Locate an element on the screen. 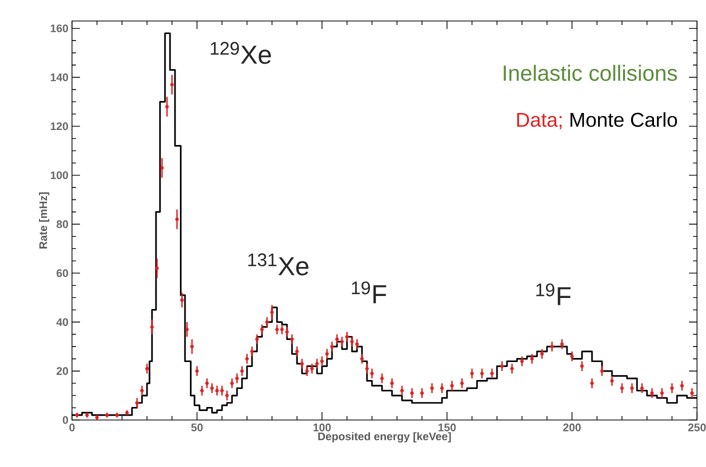 The height and width of the screenshot is (467, 706). y-tick-label: 100 is located at coordinates (59, 175).